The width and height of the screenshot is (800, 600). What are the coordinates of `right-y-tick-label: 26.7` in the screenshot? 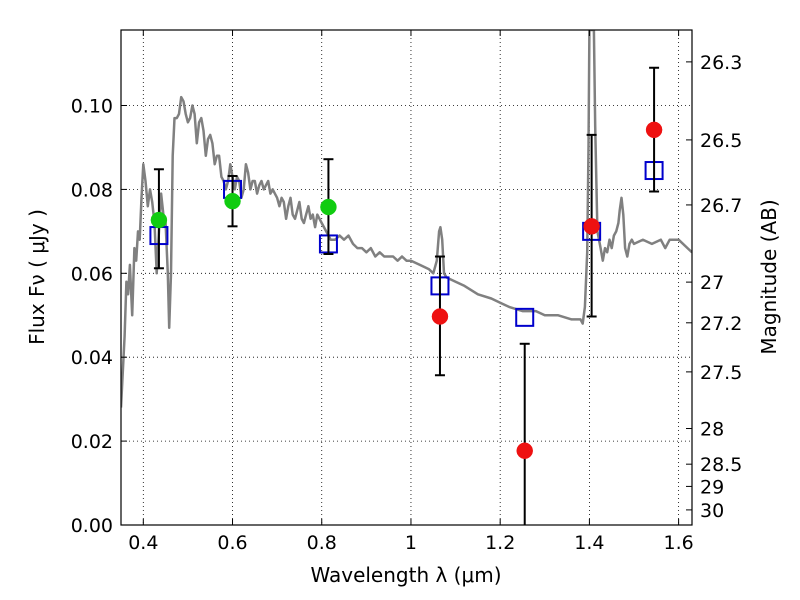 It's located at (721, 206).